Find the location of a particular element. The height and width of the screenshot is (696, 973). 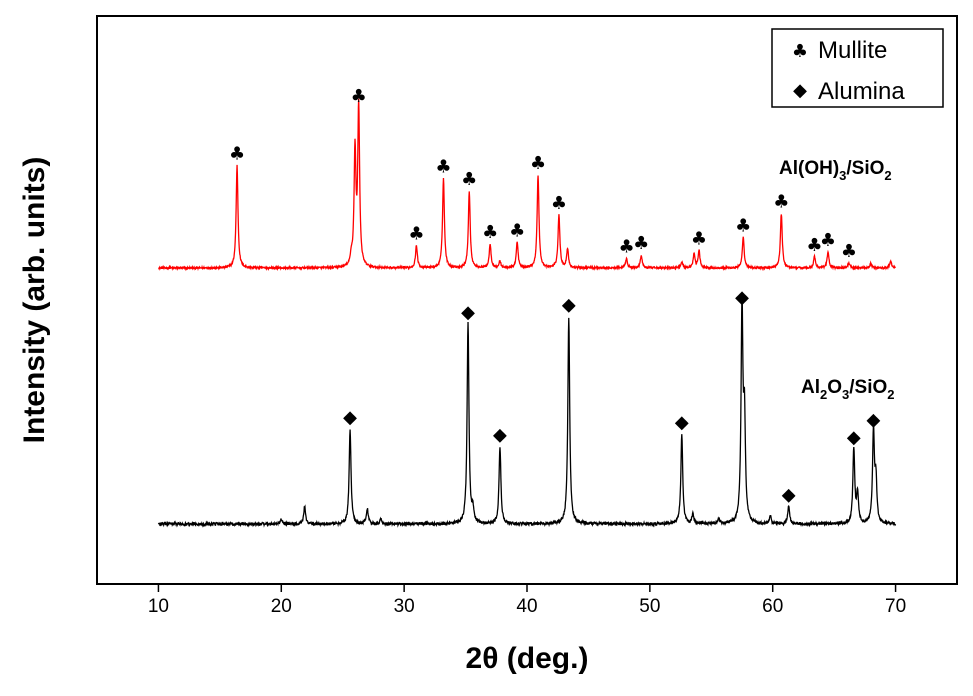

legend-marker-mullite: ♣ is located at coordinates (800, 51).